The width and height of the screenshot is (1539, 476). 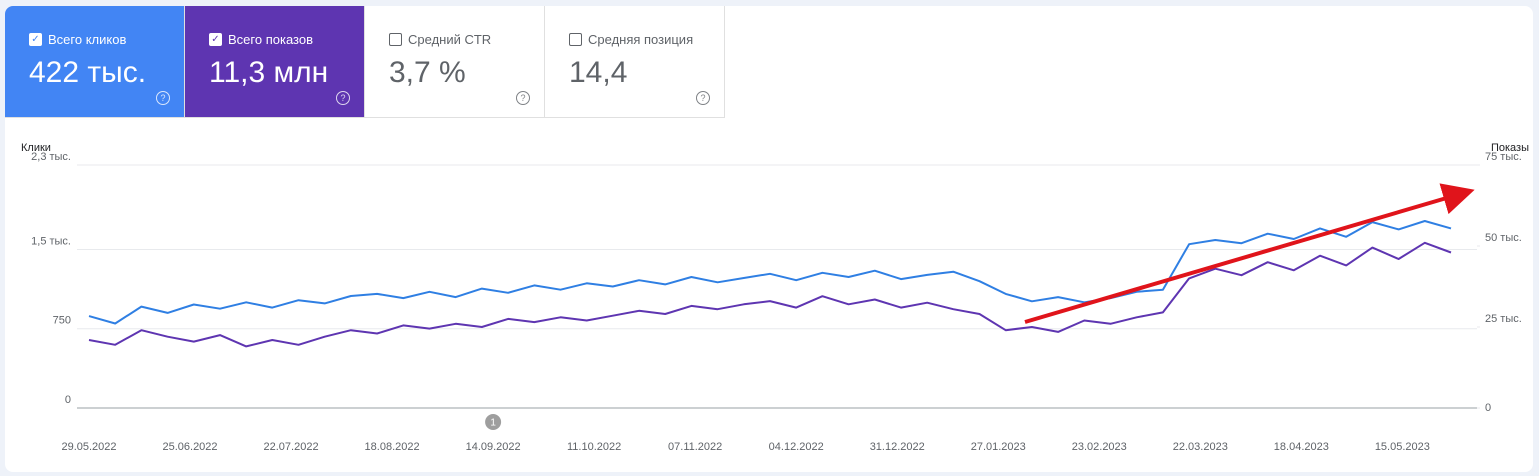 I want to click on y-tick-label: 750, so click(x=62, y=321).